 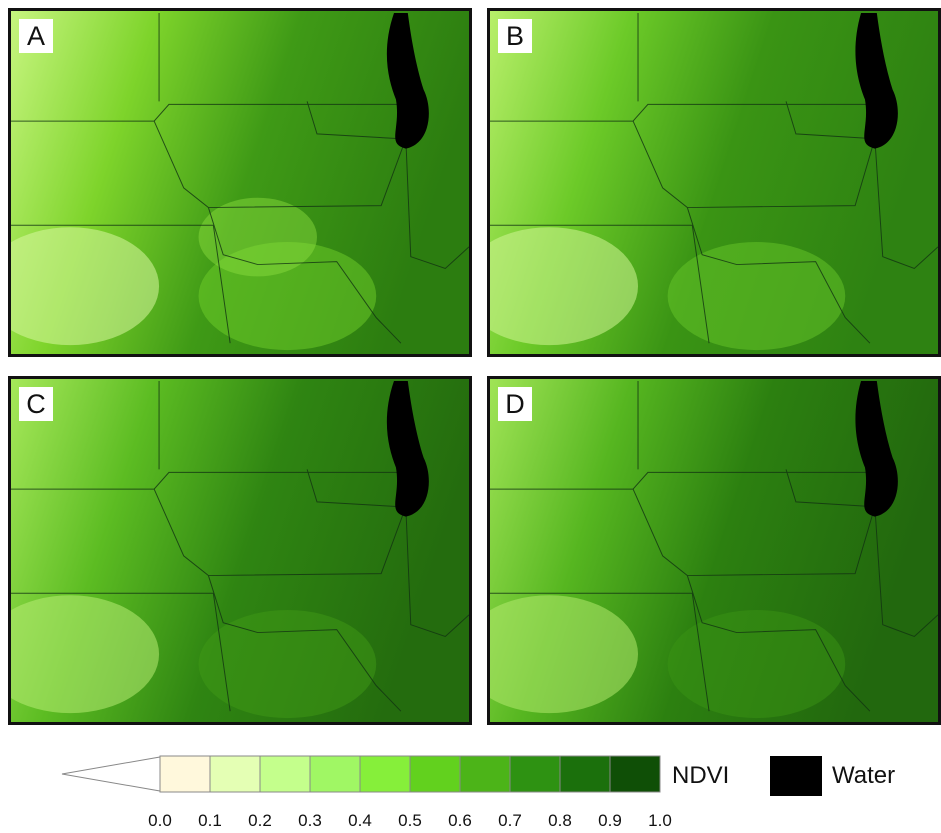 What do you see at coordinates (701, 775) in the screenshot?
I see `legend-title: NDVI` at bounding box center [701, 775].